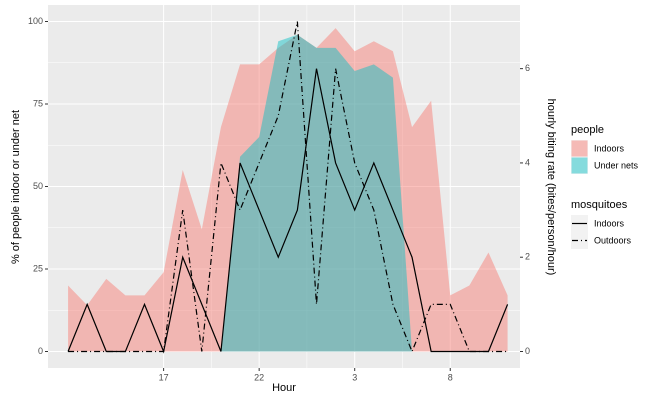 This screenshot has width=652, height=404. Describe the element at coordinates (38, 268) in the screenshot. I see `y-tick-label: 25` at that location.